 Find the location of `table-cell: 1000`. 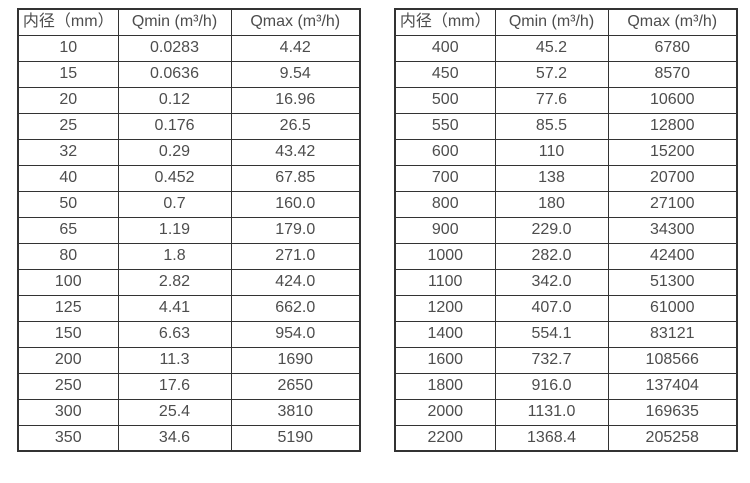

table-cell: 1000 is located at coordinates (445, 256).